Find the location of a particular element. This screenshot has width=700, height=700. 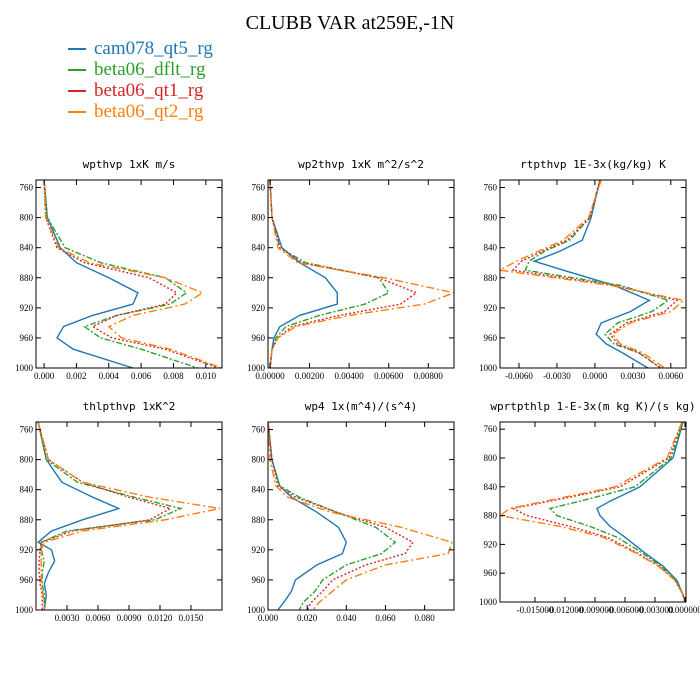

chart-title: wp2thvp 1xK m^2/s^2 is located at coordinates (361, 164).